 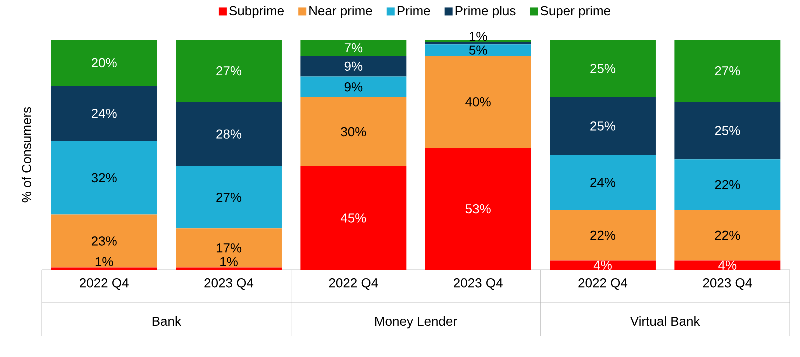 I want to click on data-label: 28%, so click(x=229, y=134).